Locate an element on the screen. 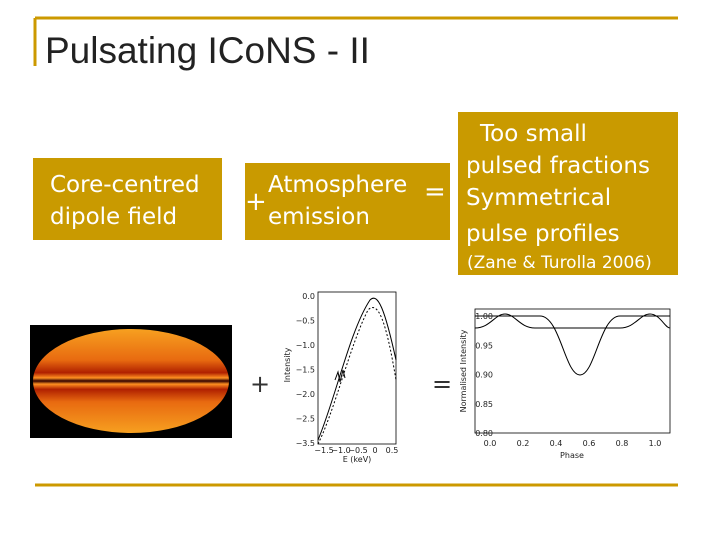  tick-label: 0.2 is located at coordinates (523, 443).